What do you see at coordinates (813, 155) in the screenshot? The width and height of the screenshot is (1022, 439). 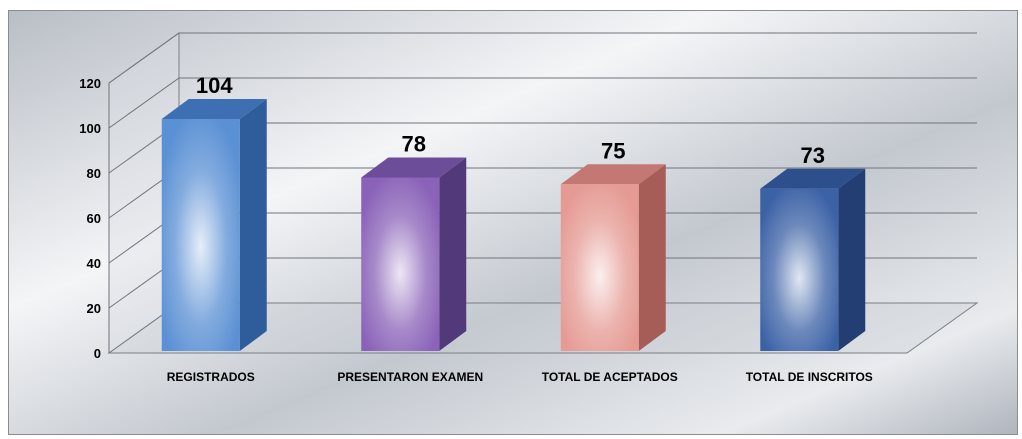 I see `data-label: 73` at bounding box center [813, 155].